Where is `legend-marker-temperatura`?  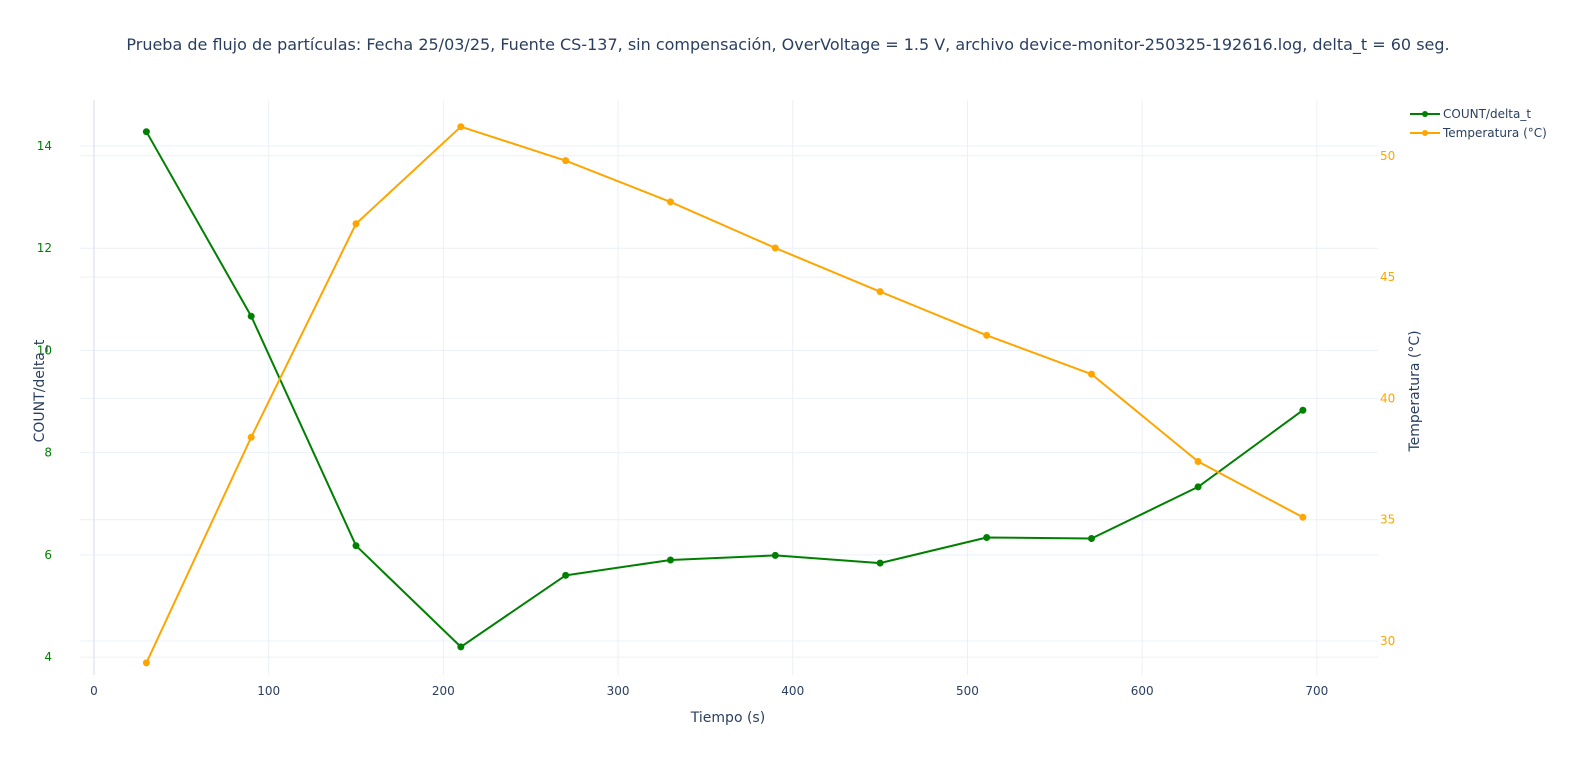 legend-marker-temperatura is located at coordinates (1425, 133).